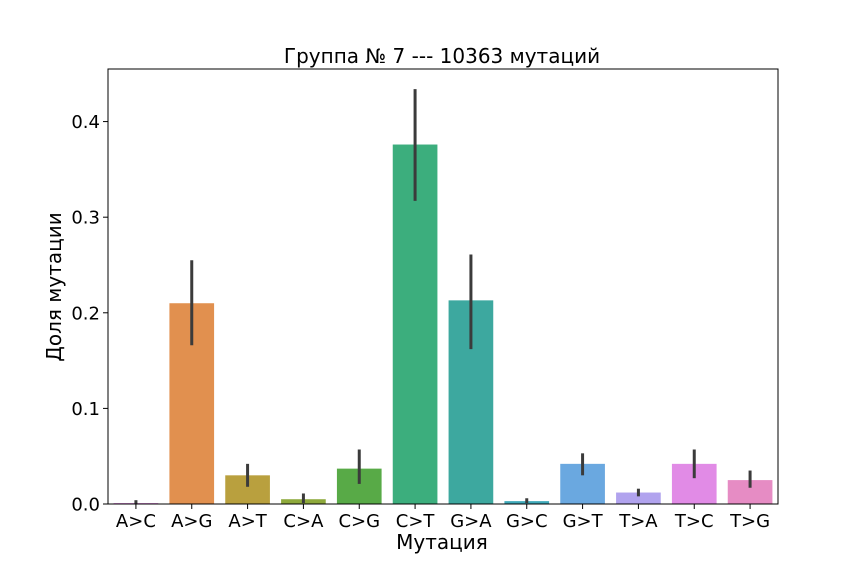 The height and width of the screenshot is (581, 864). Describe the element at coordinates (85, 409) in the screenshot. I see `y-tick-label: 0.1` at that location.